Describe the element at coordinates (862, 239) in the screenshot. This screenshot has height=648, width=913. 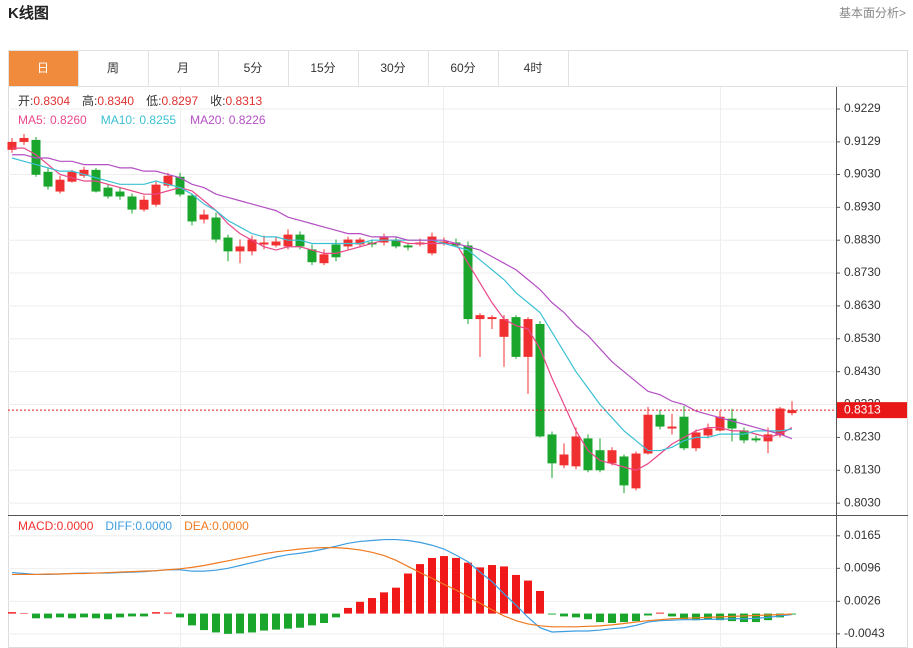
I see `y-tick-label: 0.8830` at that location.